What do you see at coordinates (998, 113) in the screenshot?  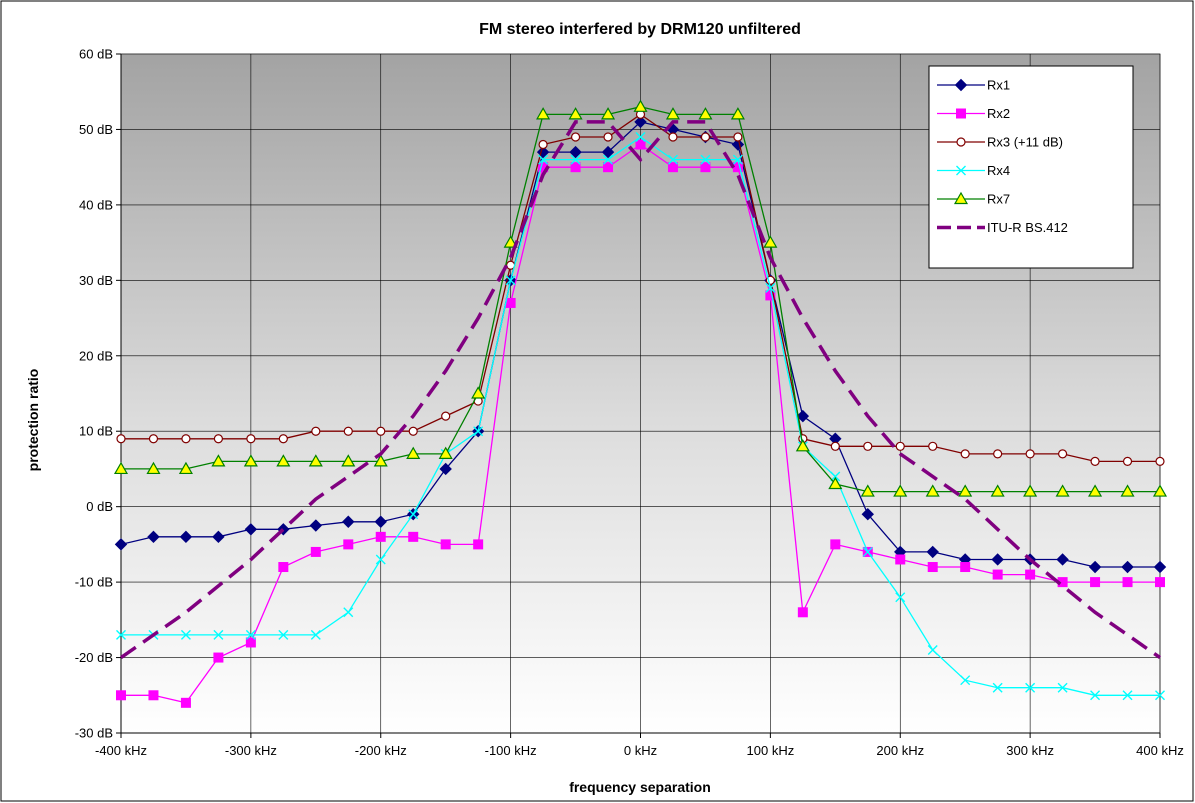 I see `legend-label: Rx2` at bounding box center [998, 113].